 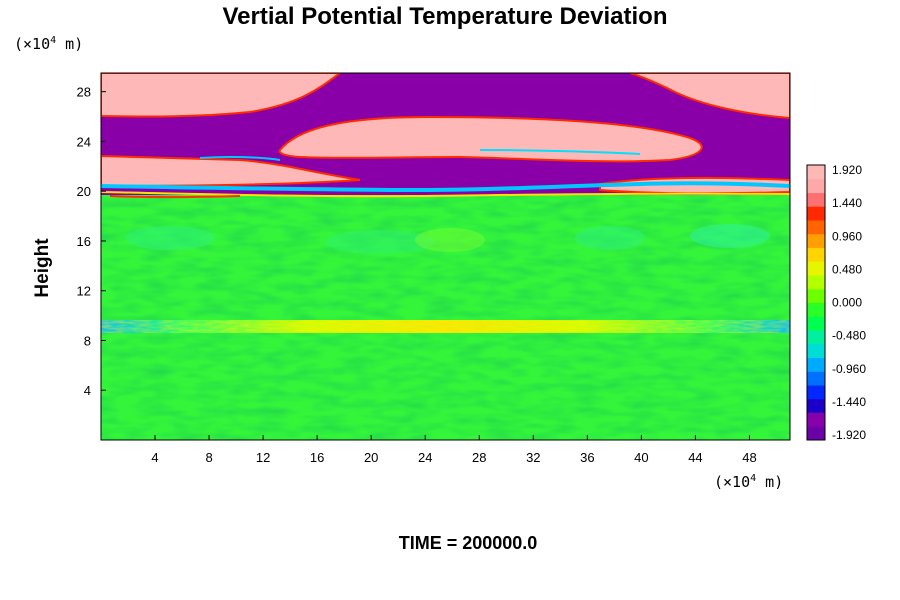 I want to click on y-tick-label: 4, so click(x=87, y=390).